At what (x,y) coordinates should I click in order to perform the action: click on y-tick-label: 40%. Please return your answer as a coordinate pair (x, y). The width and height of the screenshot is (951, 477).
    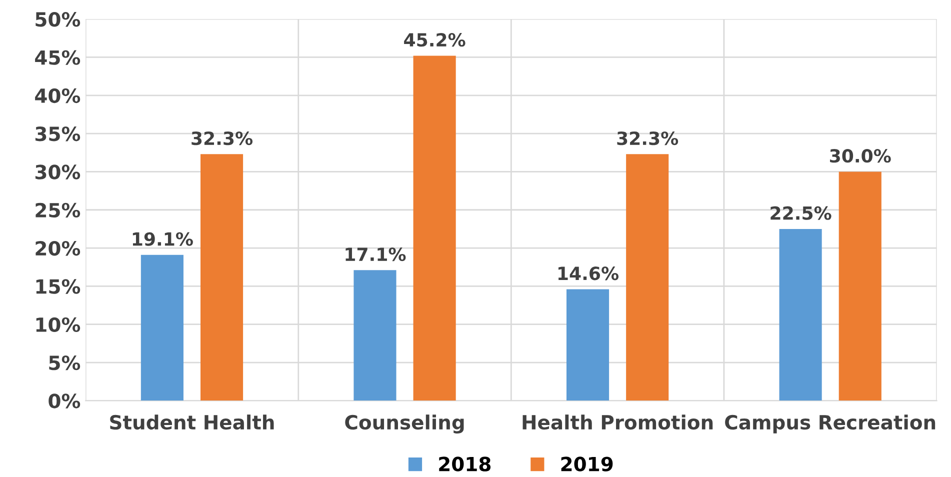
    Looking at the image, I should click on (57, 96).